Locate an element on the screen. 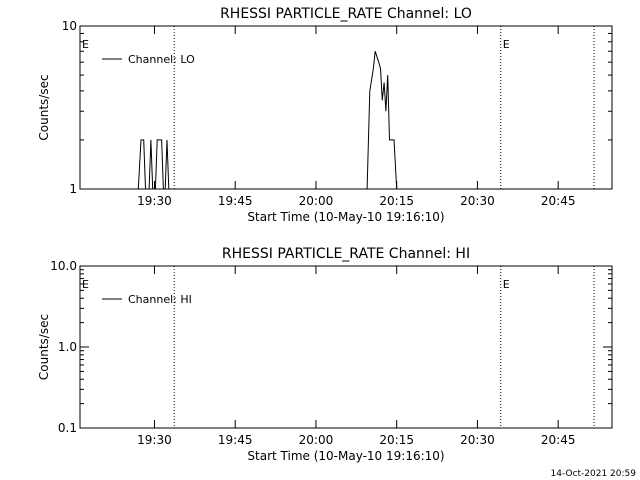 The width and height of the screenshot is (640, 480). series-line is located at coordinates (267, 120).